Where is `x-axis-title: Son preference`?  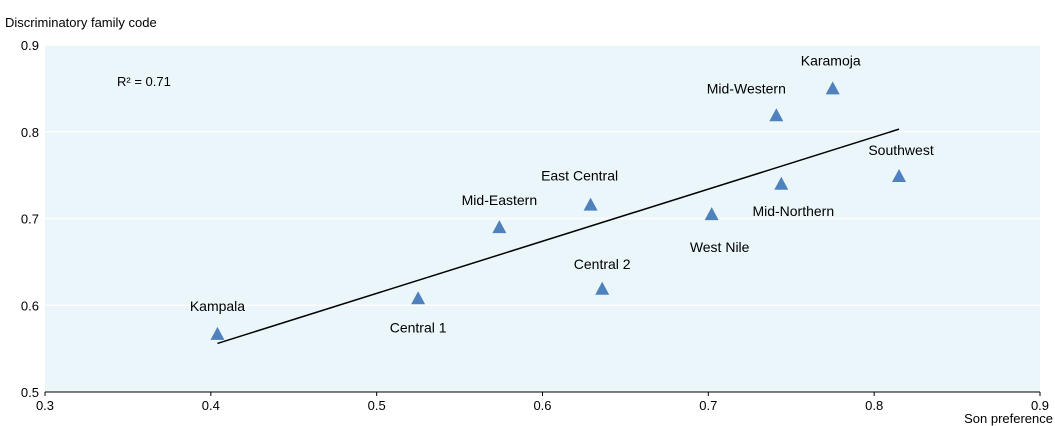 x-axis-title: Son preference is located at coordinates (1008, 418).